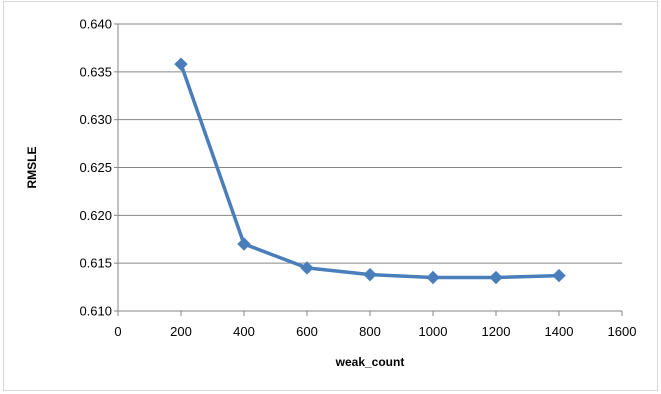 The width and height of the screenshot is (661, 394). I want to click on y-tick-label: 0.610, so click(95, 311).